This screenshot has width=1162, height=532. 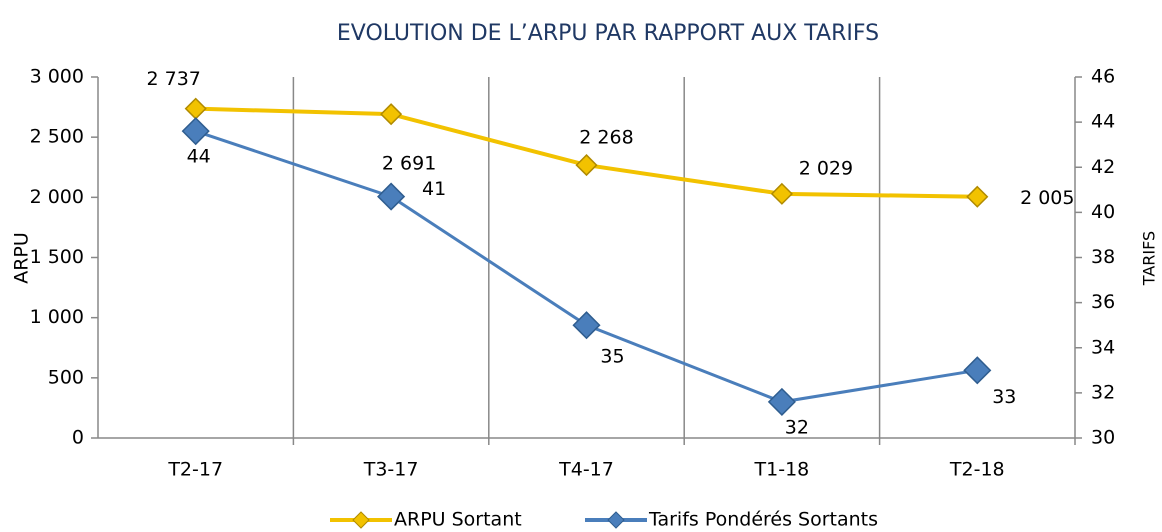 What do you see at coordinates (173, 79) in the screenshot?
I see `data-label: 2 737` at bounding box center [173, 79].